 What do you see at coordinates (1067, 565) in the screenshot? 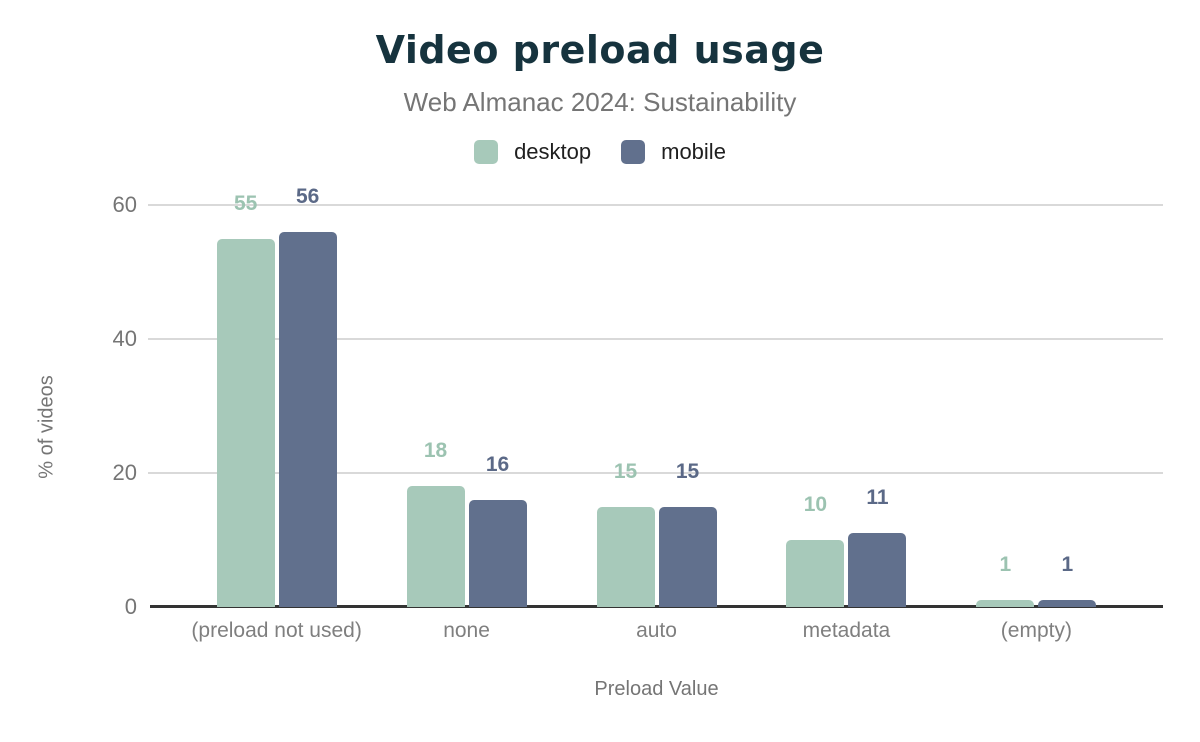
I see `mobile-value-label: 1` at bounding box center [1067, 565].